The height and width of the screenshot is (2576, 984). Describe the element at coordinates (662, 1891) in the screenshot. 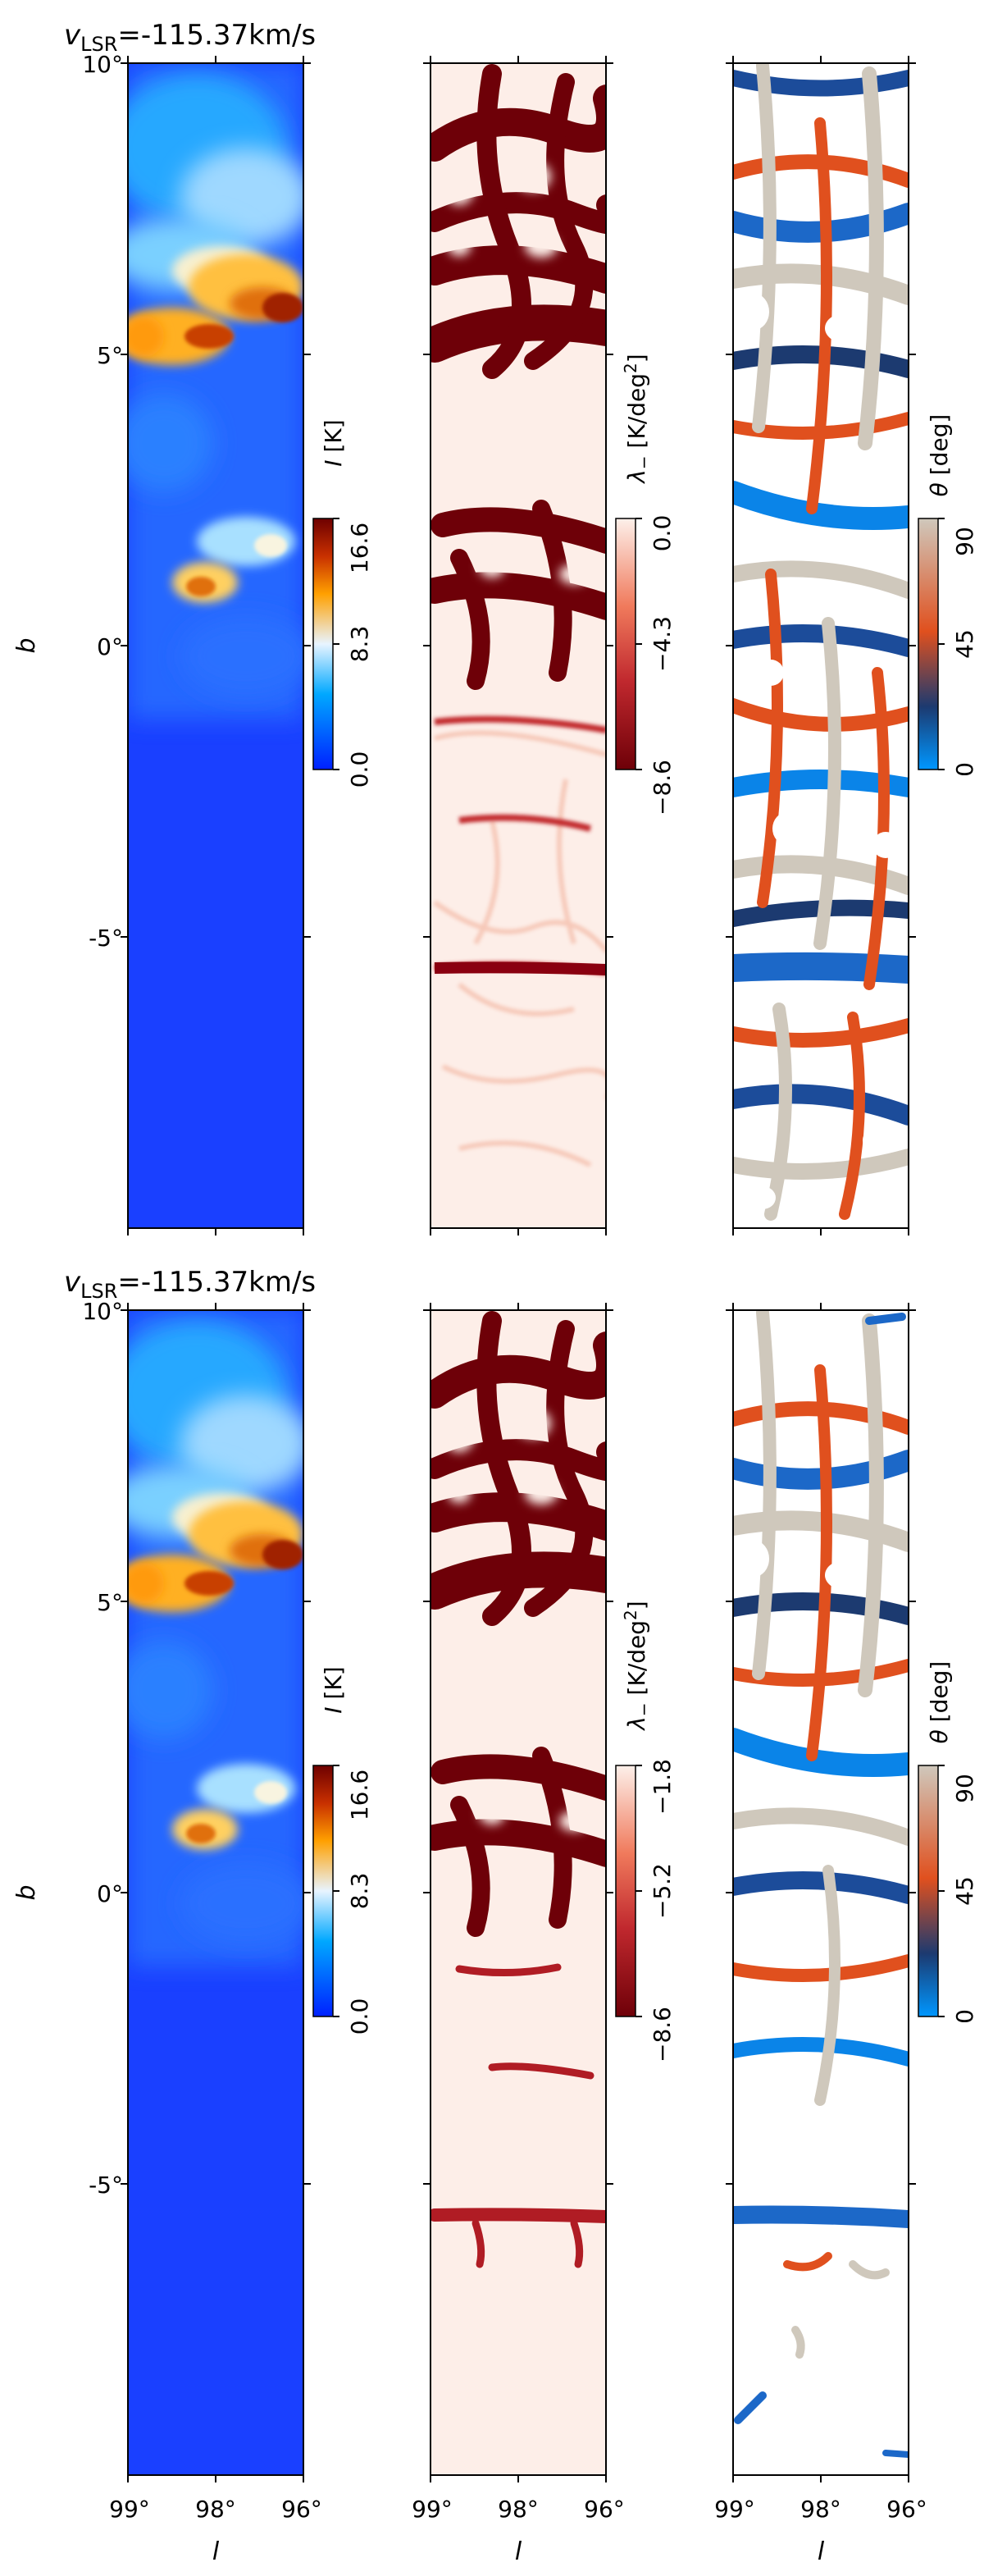

I see `colorbar-tick: −5.2` at that location.